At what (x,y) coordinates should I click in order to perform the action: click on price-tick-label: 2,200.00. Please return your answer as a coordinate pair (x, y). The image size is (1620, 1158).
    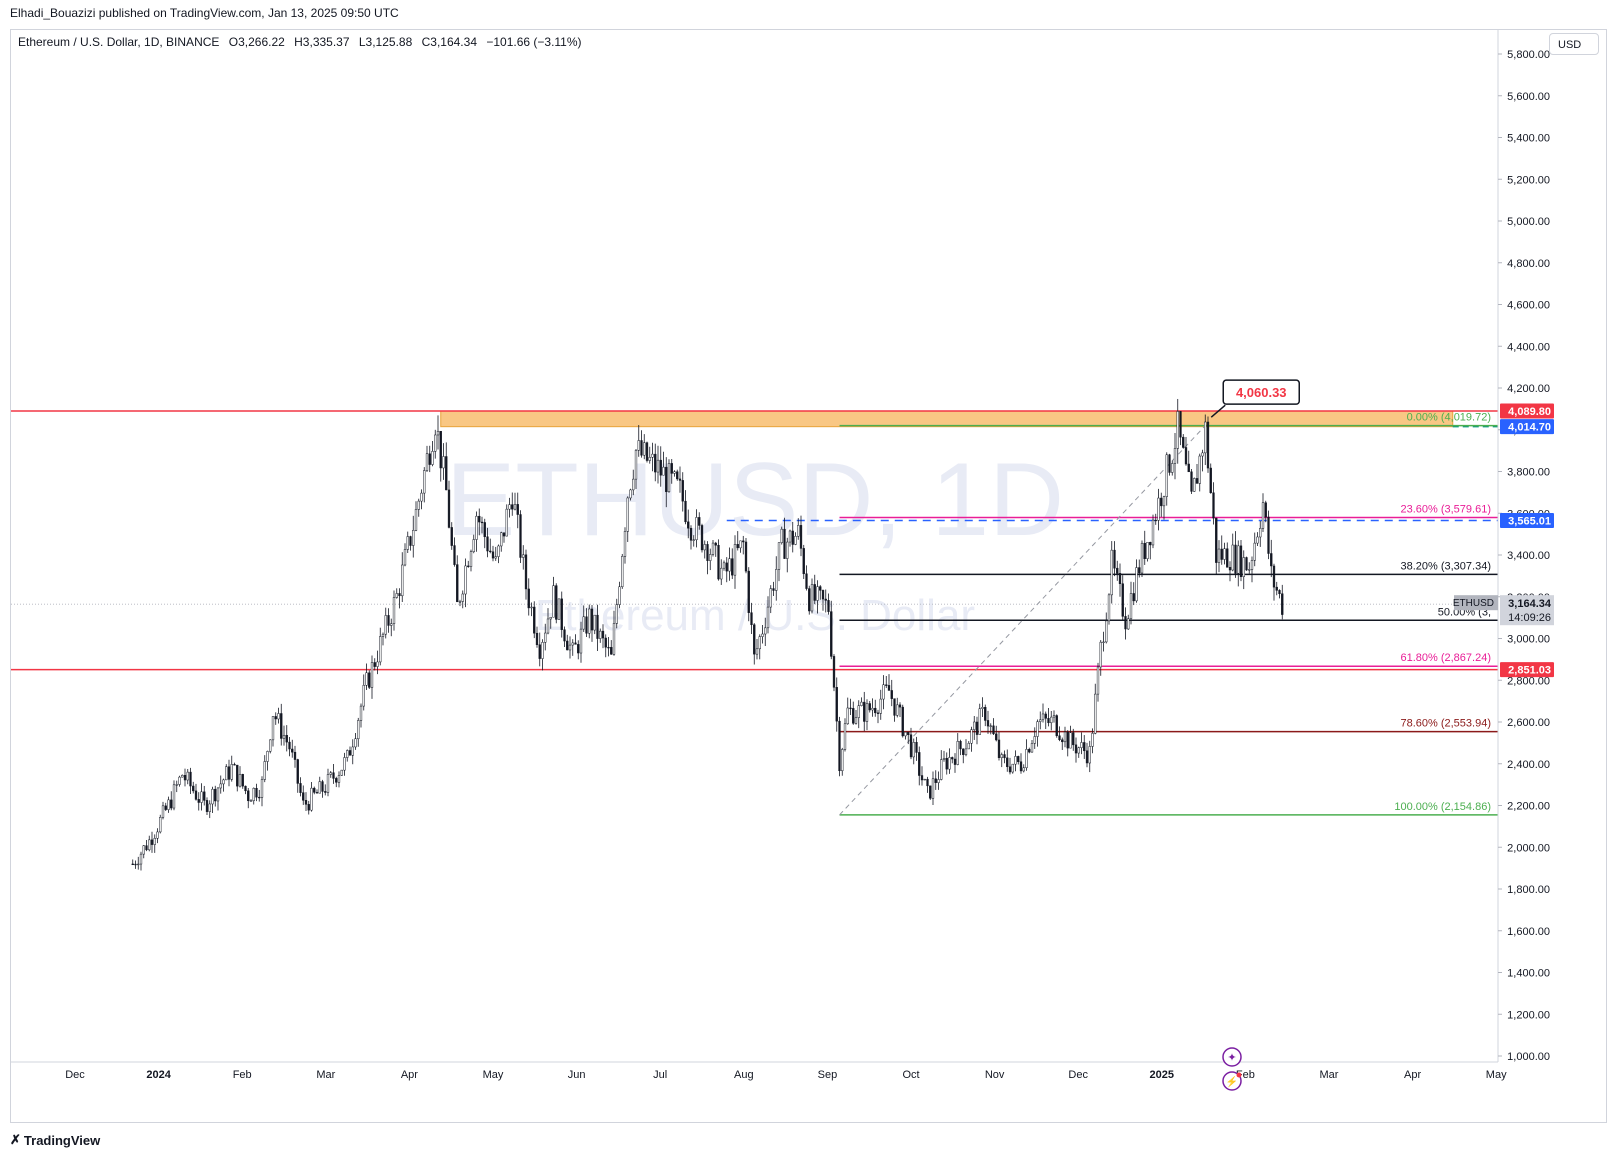
    Looking at the image, I should click on (1528, 807).